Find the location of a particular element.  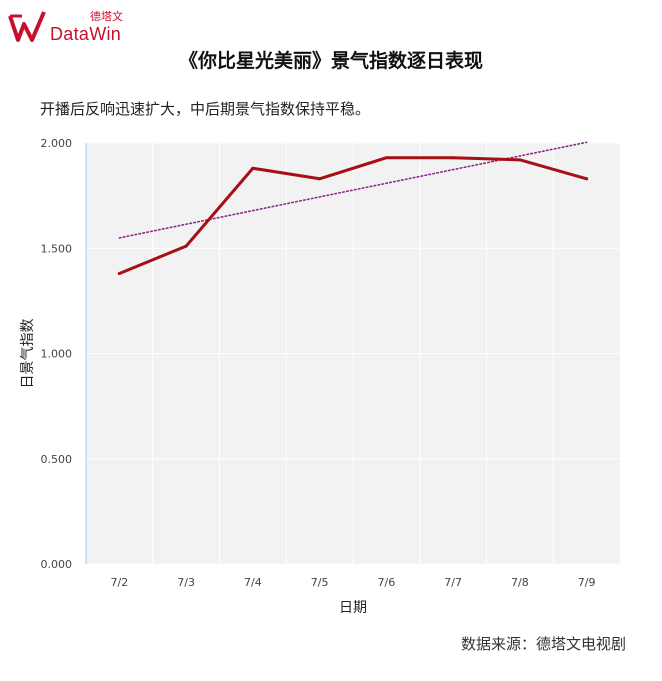

data-source: 数据来源：德塔文电视剧 is located at coordinates (543, 644).